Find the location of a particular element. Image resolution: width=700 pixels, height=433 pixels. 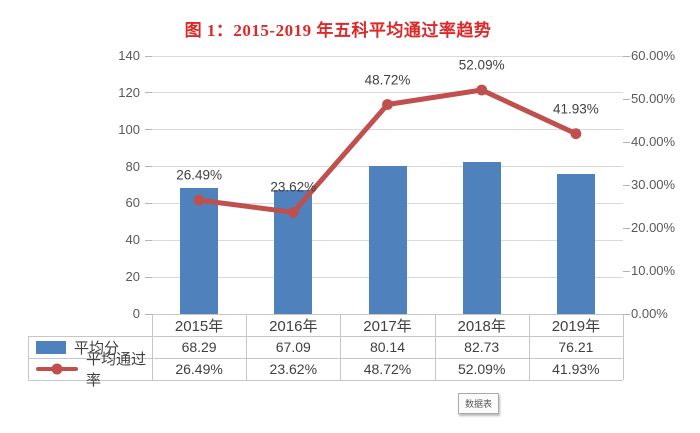

table-legend-平均通过率: 平均通过率 is located at coordinates (90, 370).